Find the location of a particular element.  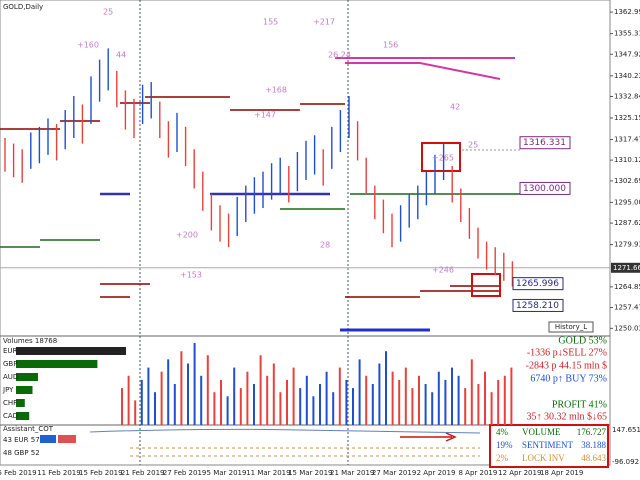

y-tick-label: 1264.855 is located at coordinates (627, 287).